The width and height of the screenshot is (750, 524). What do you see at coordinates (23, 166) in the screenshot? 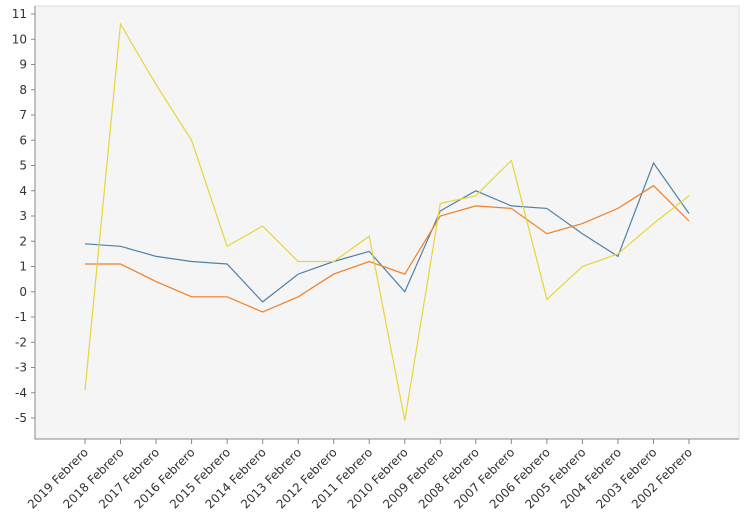
I see `y-tick-label: 5` at bounding box center [23, 166].